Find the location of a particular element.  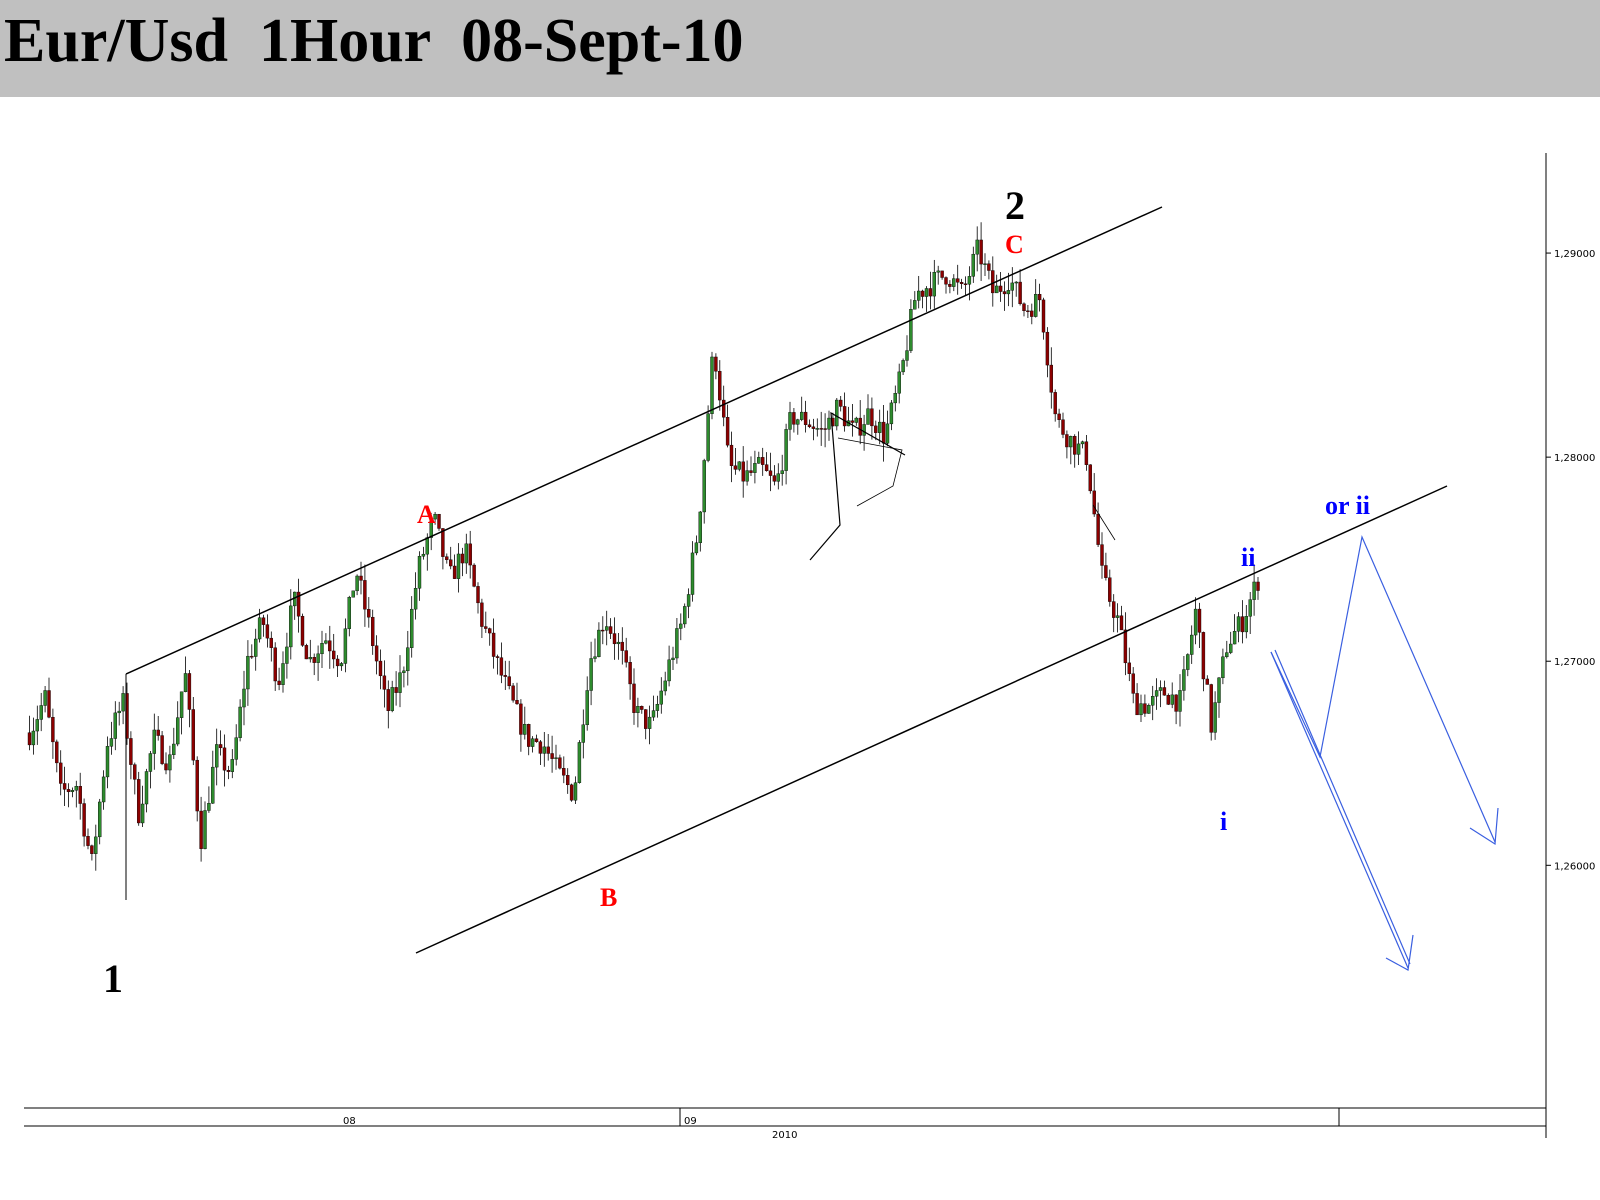

projection-path-primary is located at coordinates (1339, 810).